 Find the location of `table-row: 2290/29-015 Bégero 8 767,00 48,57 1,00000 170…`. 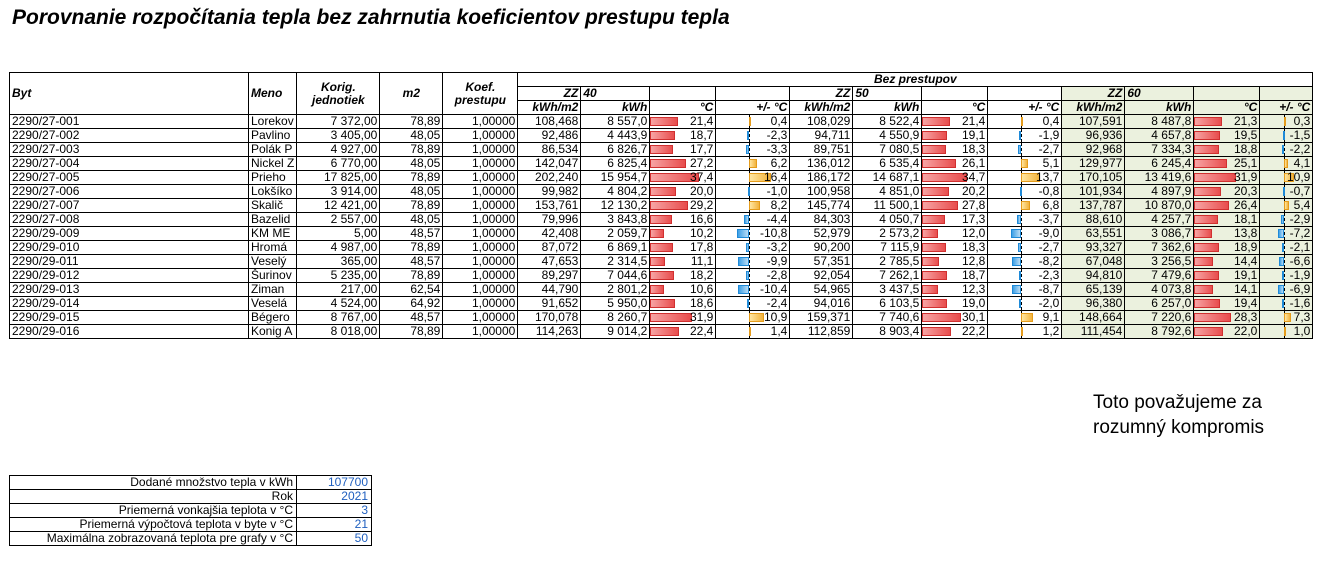

table-row: 2290/29-015 Bégero 8 767,00 48,57 1,00000 170… is located at coordinates (661, 317).